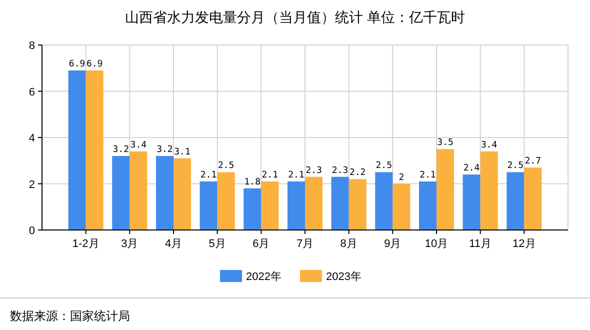 This screenshot has width=590, height=330. Describe the element at coordinates (393, 244) in the screenshot. I see `x-tick-label: 9月` at that location.